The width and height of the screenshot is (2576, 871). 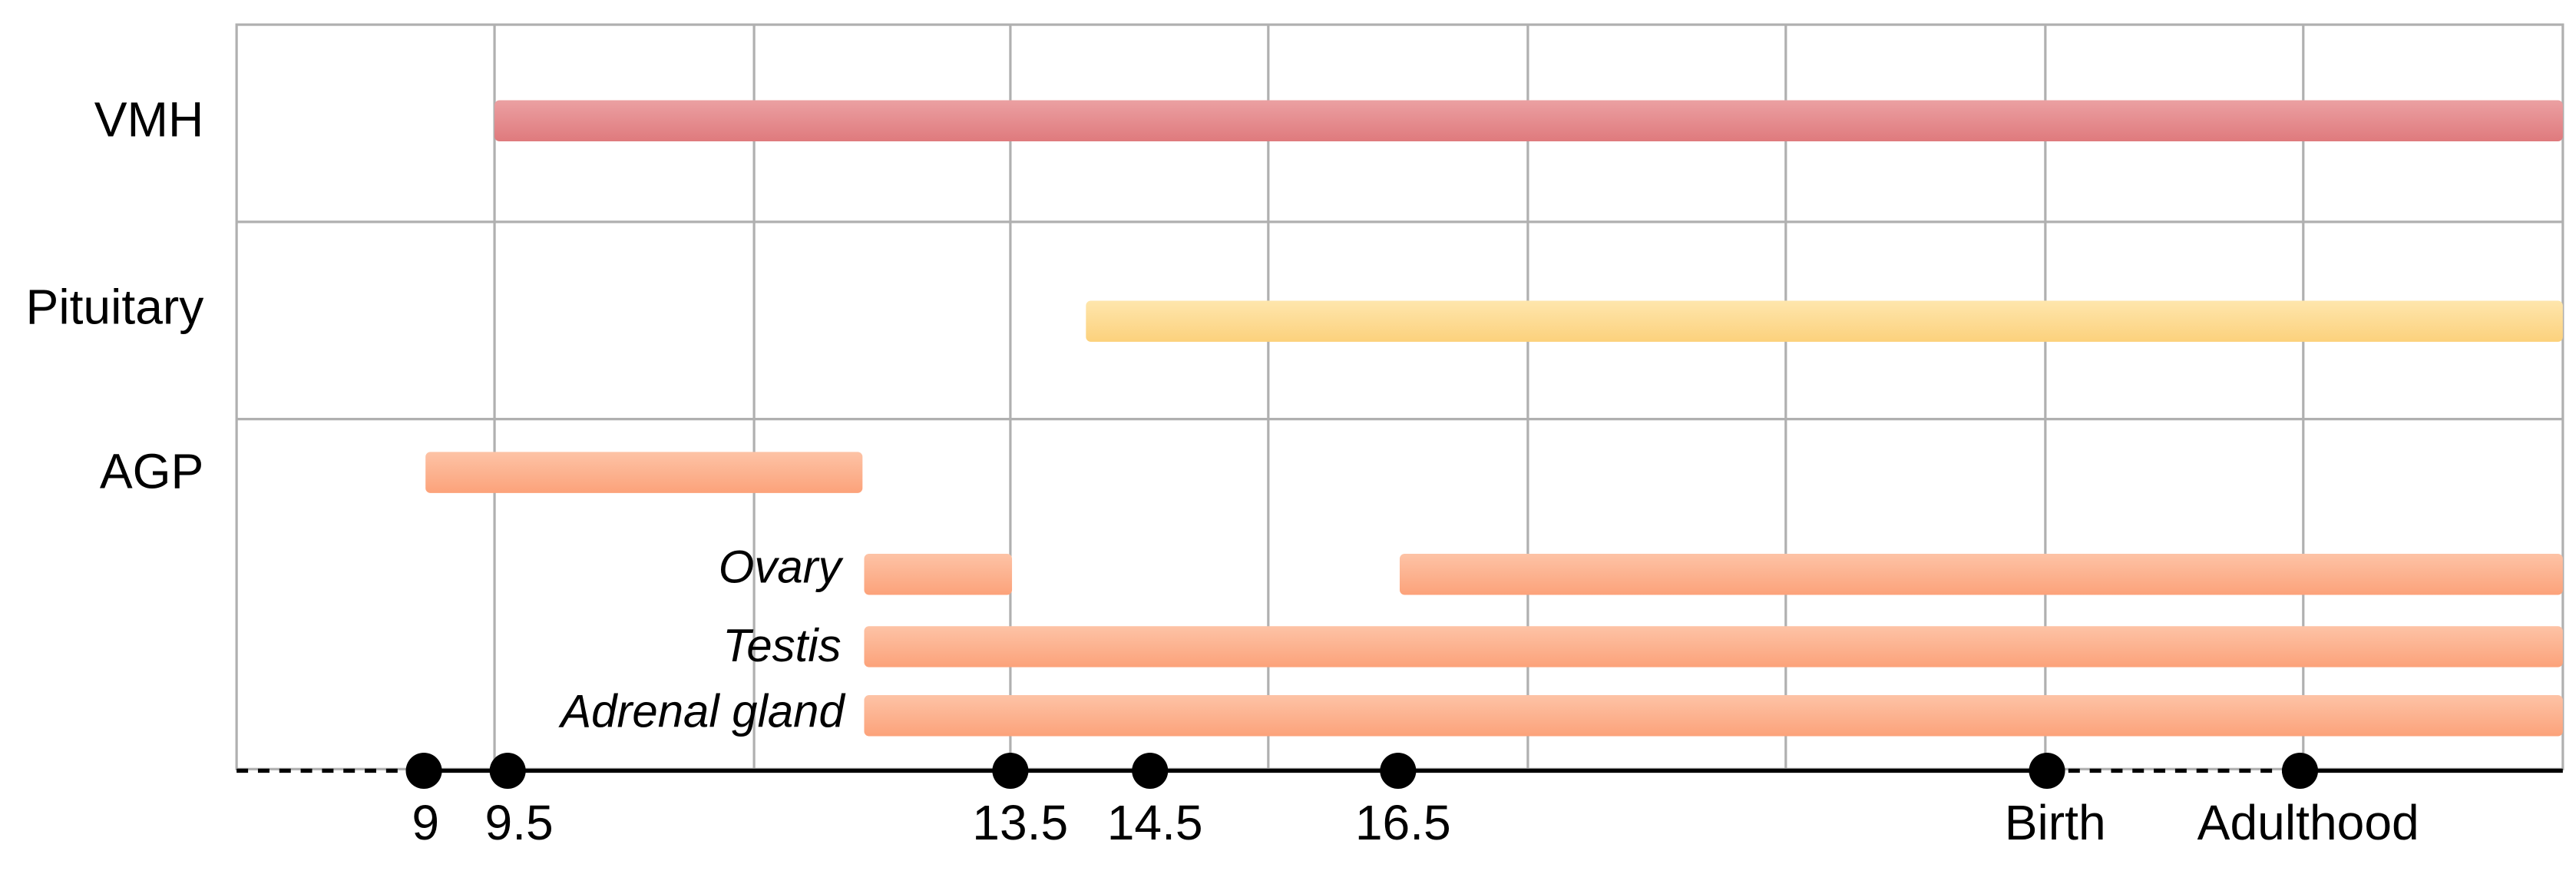 I want to click on sub-label: Testis, so click(x=782, y=645).